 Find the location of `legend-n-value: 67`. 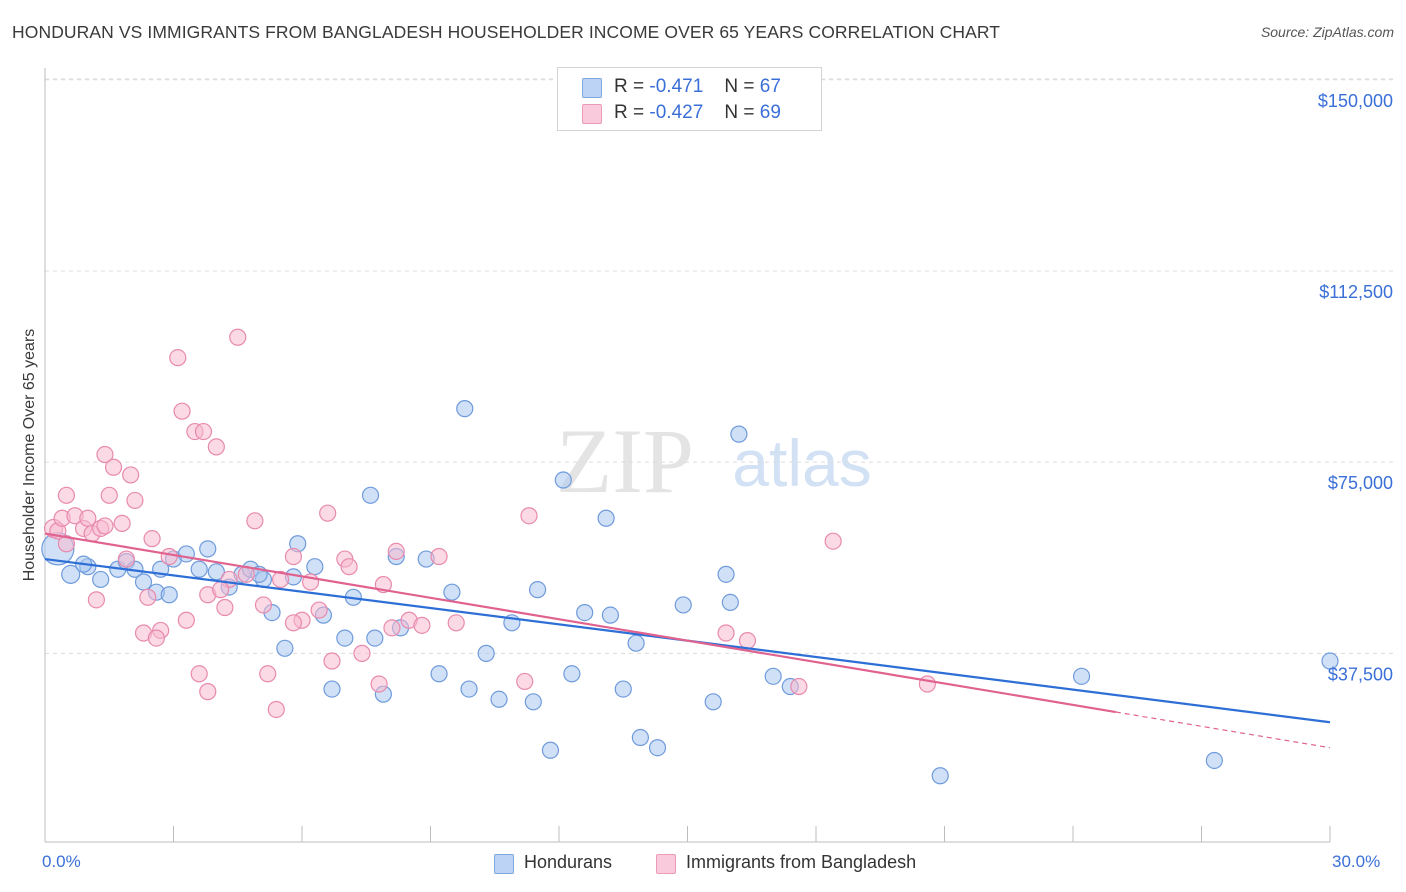

legend-n-value: 67 is located at coordinates (770, 86).